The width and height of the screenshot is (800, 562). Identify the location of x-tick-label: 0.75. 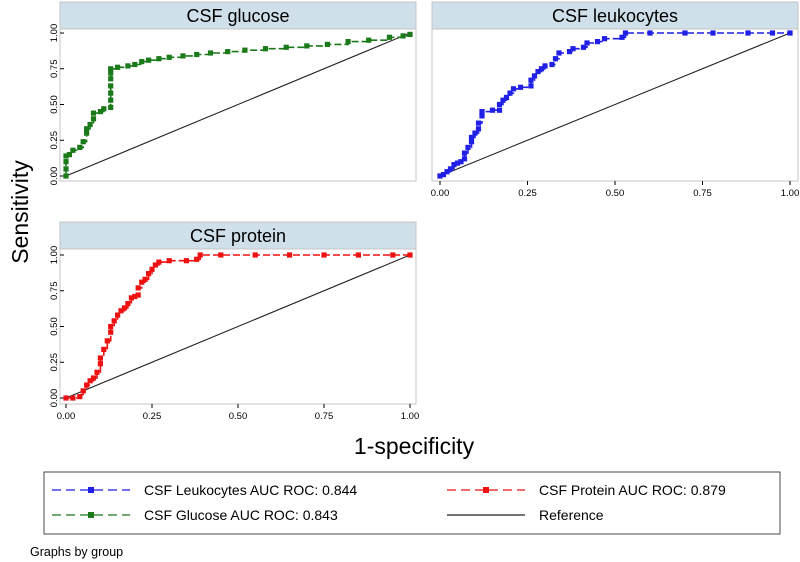
(702, 193).